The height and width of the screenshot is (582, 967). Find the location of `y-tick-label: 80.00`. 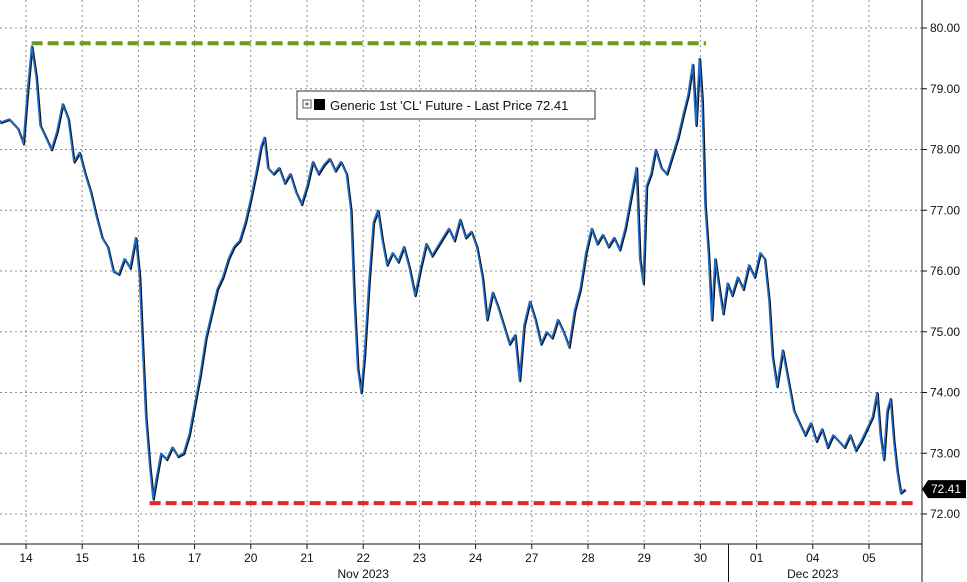

y-tick-label: 80.00 is located at coordinates (945, 28).